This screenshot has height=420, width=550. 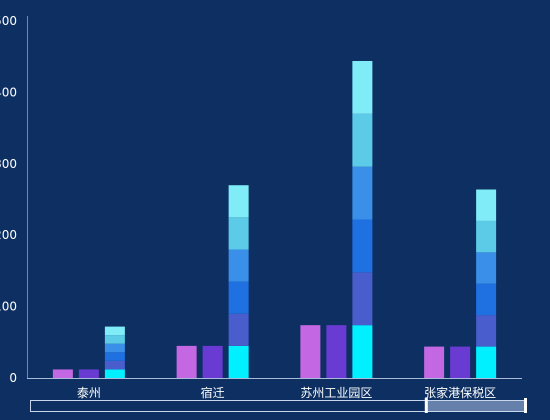 What do you see at coordinates (362, 140) in the screenshot?
I see `stack-segment-s6-c2` at bounding box center [362, 140].